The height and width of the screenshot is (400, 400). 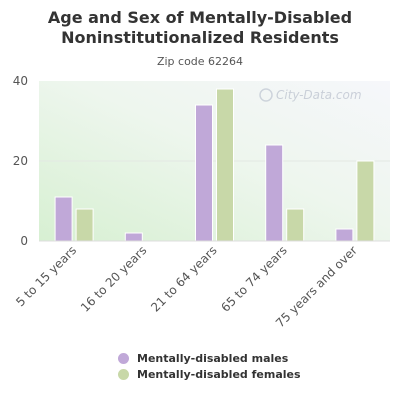 What do you see at coordinates (200, 61) in the screenshot?
I see `chart-subtitle: Zip code 62264` at bounding box center [200, 61].